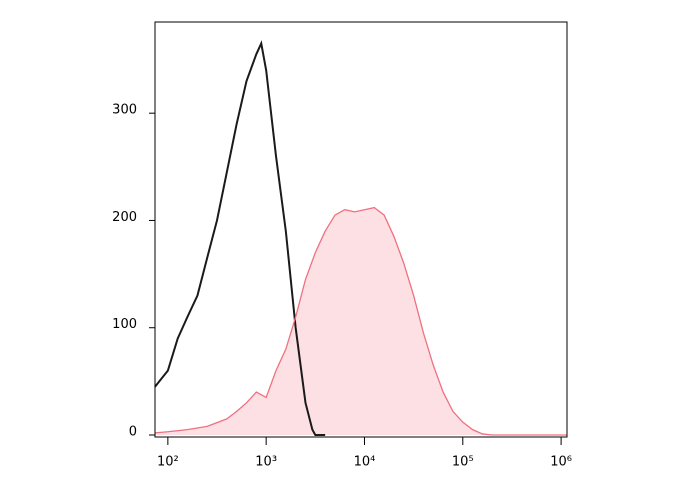 The height and width of the screenshot is (490, 688). What do you see at coordinates (133, 432) in the screenshot?
I see `y-tick-label: 0` at bounding box center [133, 432].